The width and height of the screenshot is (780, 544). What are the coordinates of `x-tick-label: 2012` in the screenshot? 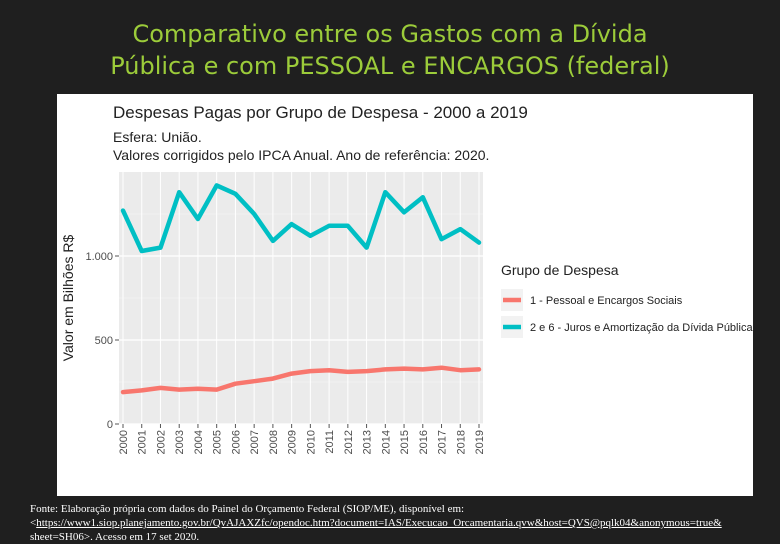 It's located at (349, 442).